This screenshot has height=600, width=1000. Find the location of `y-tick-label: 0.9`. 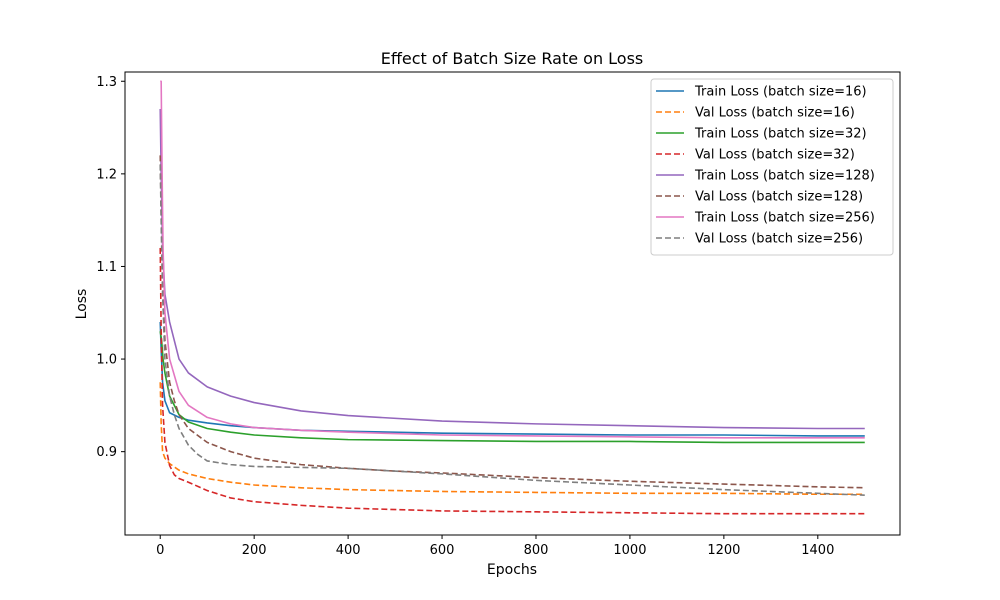

y-tick-label: 0.9 is located at coordinates (106, 452).